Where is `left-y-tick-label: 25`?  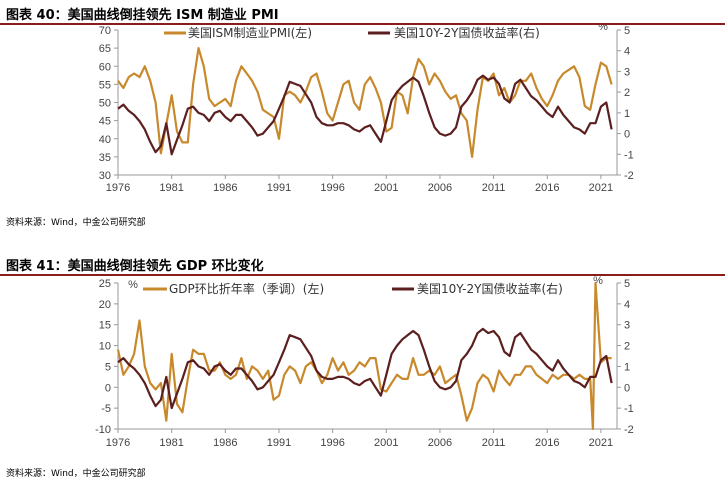 left-y-tick-label: 25 is located at coordinates (105, 284).